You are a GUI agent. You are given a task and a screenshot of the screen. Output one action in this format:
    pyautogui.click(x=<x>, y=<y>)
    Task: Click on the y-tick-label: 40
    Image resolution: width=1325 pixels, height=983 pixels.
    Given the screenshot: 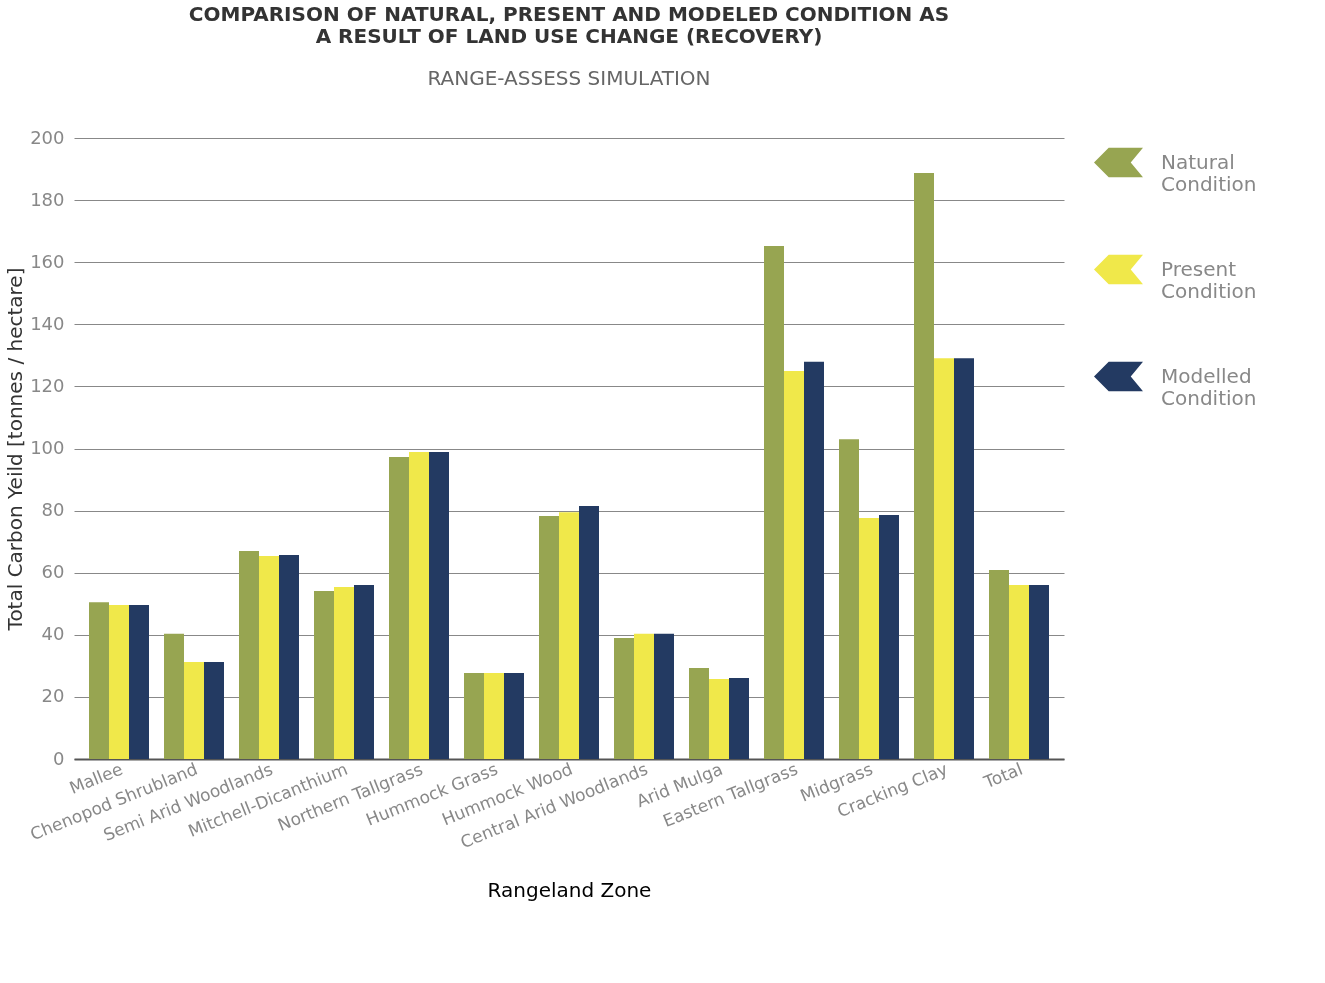 What is the action you would take?
    pyautogui.click(x=53, y=634)
    